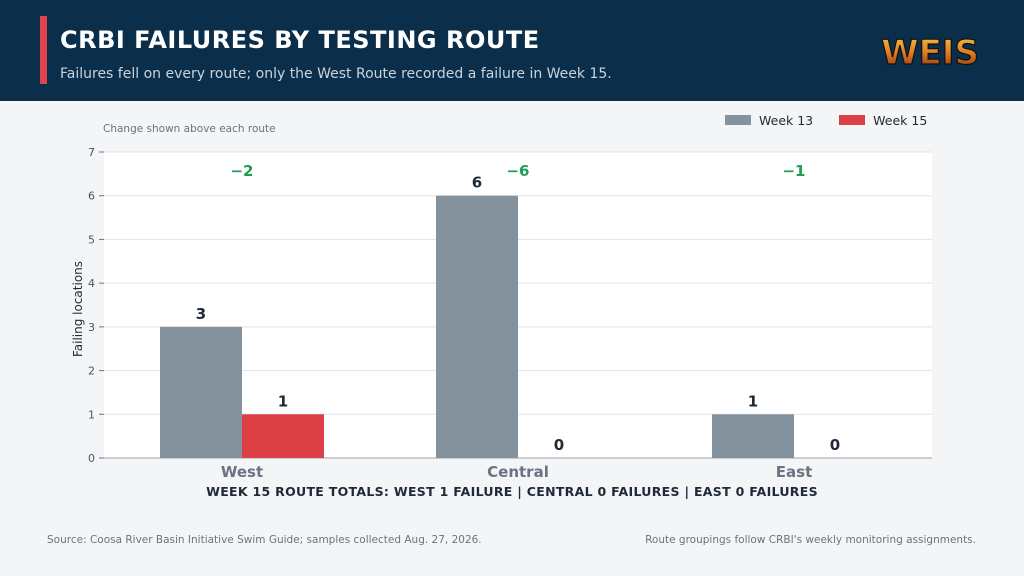 This screenshot has width=1024, height=576. Describe the element at coordinates (91, 371) in the screenshot. I see `y-tick-label: 2` at that location.